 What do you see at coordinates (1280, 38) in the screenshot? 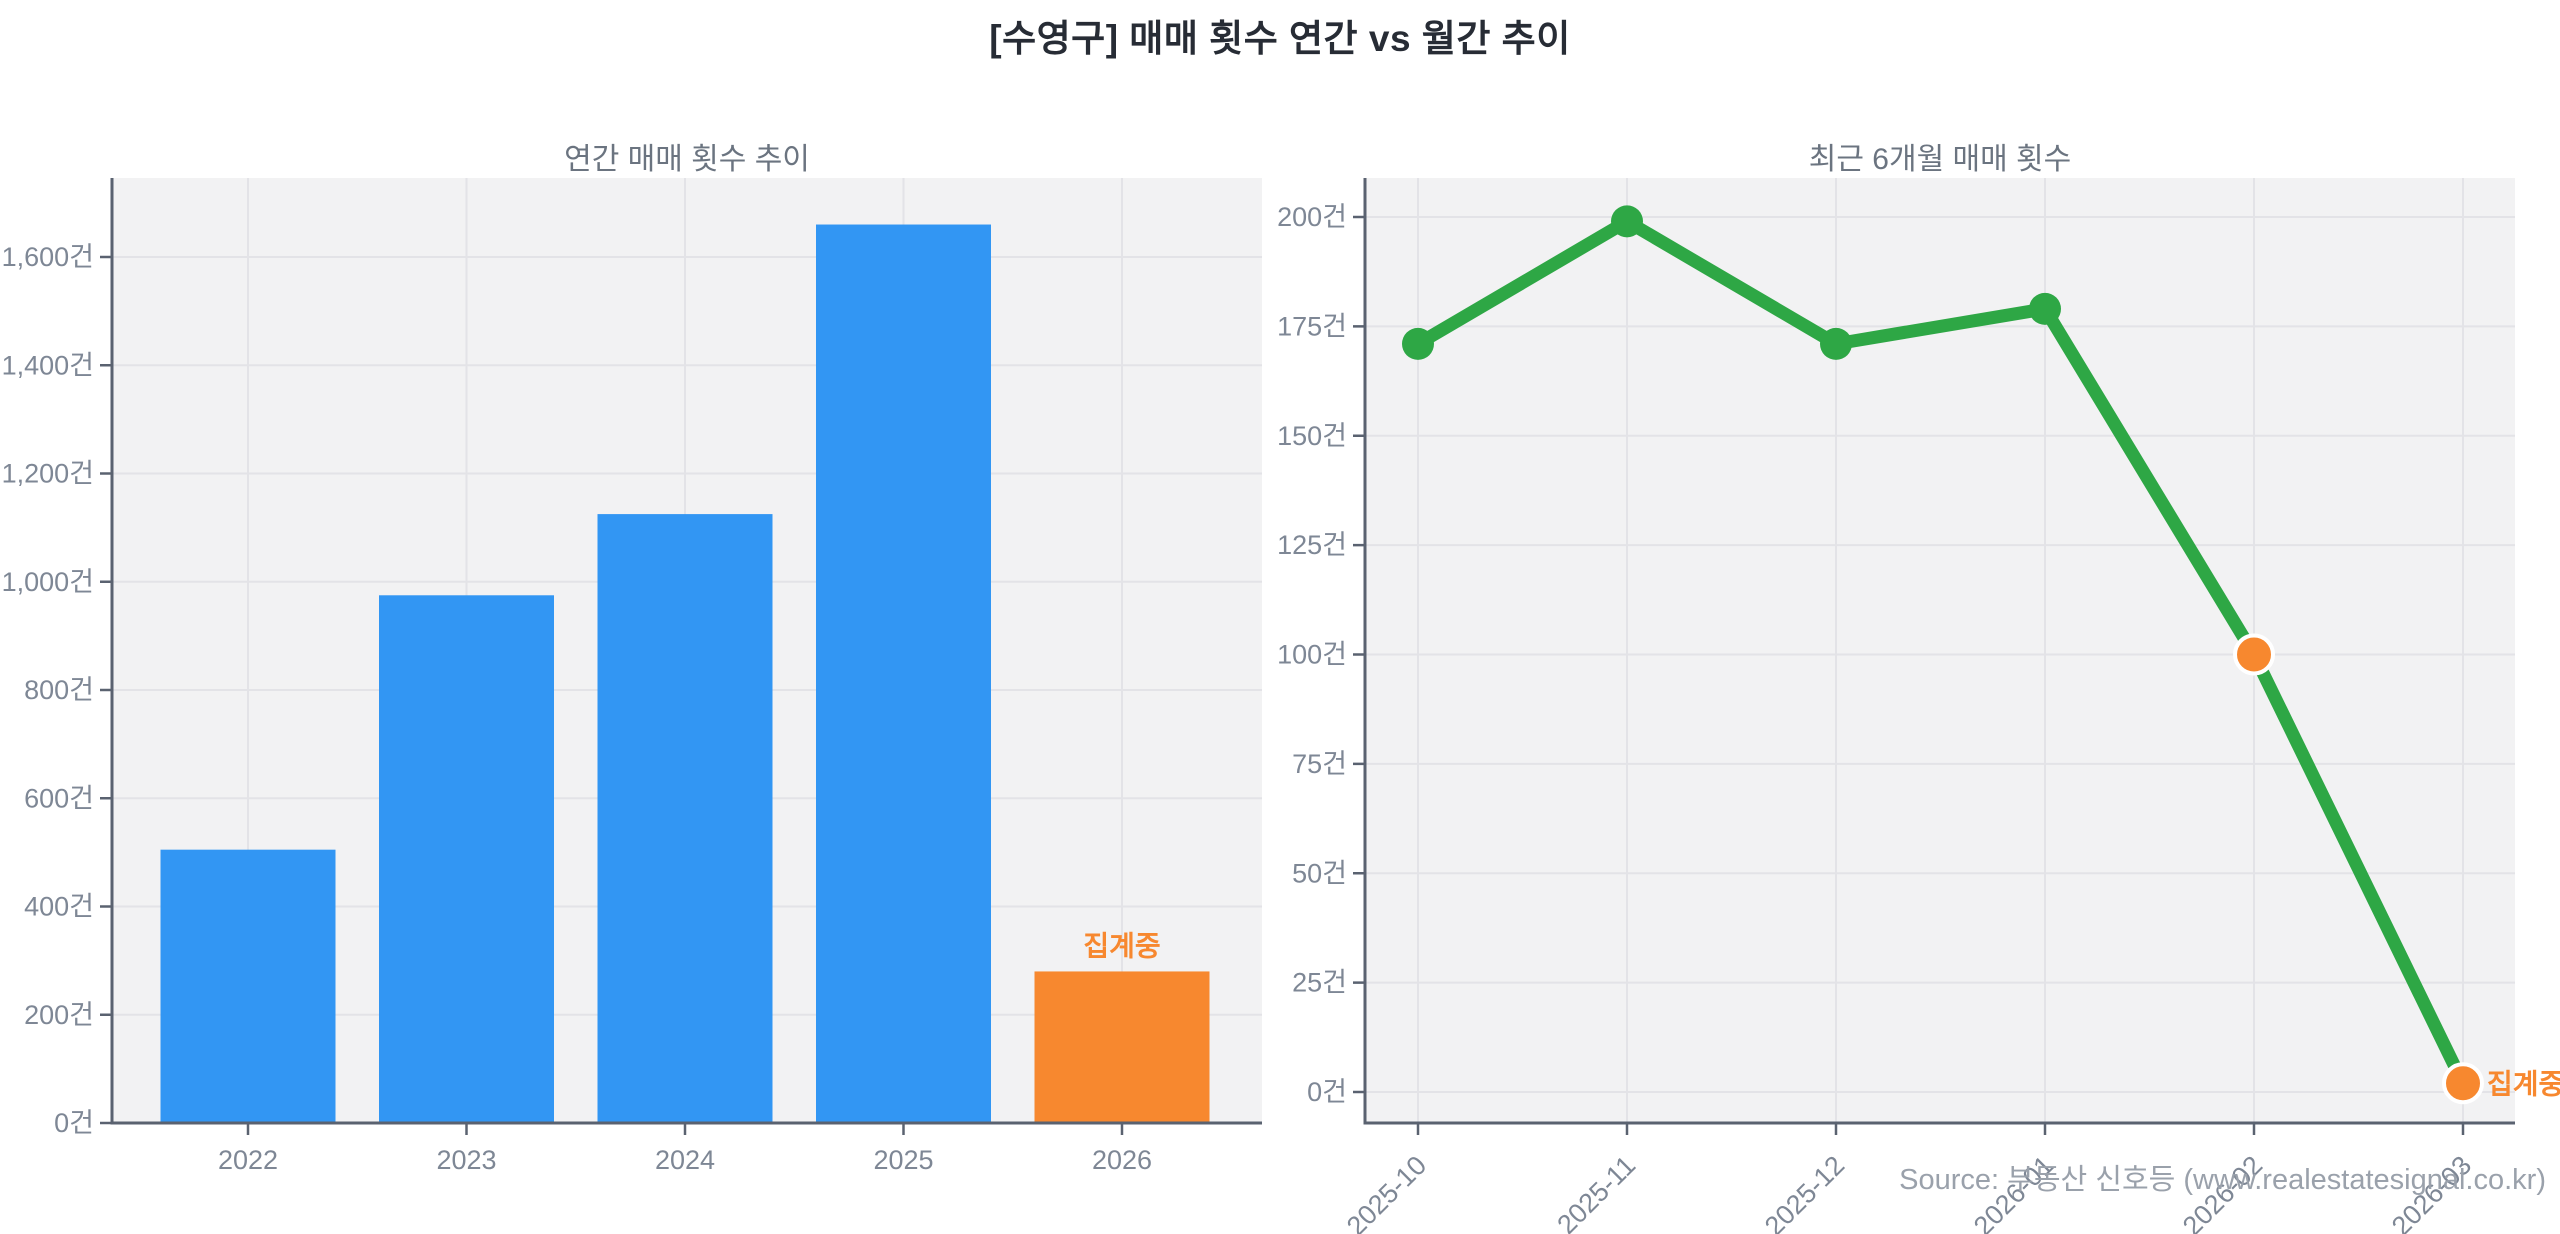
I see `page-title: [수영구] 매매 횟수 연간 vs 월간 추이` at bounding box center [1280, 38].